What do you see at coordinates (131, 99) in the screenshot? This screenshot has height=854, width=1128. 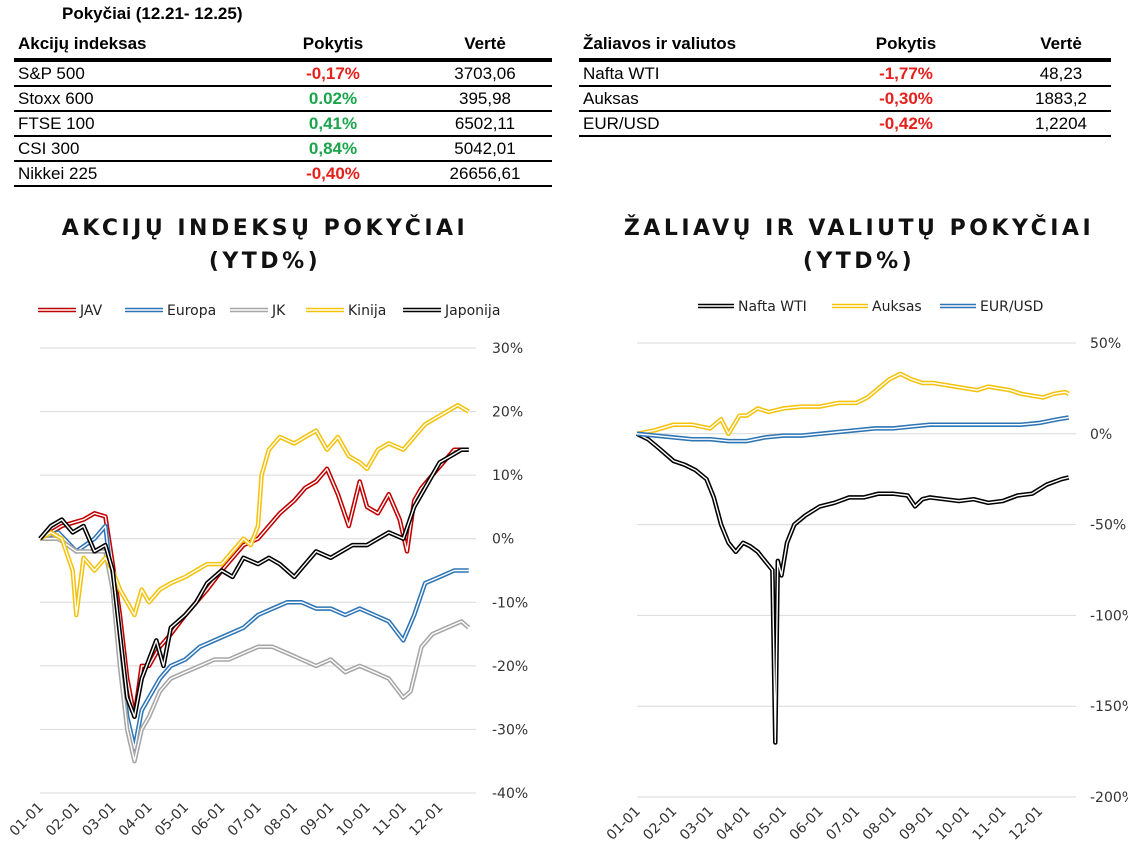 I see `cell-name: Stoxx 600` at bounding box center [131, 99].